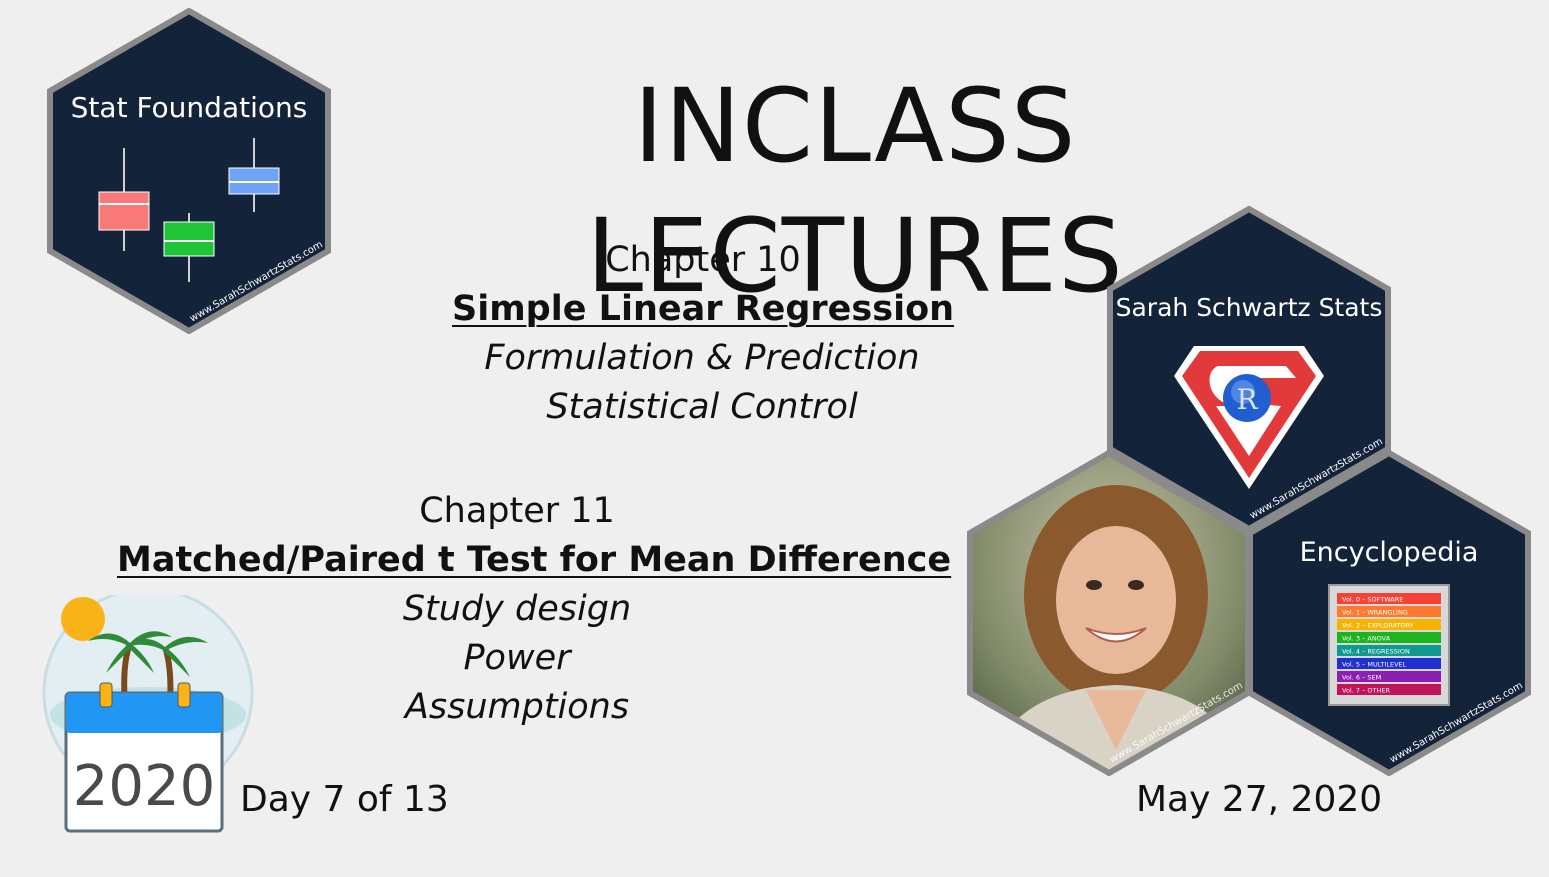  Describe the element at coordinates (702, 358) in the screenshot. I see `chapter-10-subtopic: Formulation & Prediction` at that location.